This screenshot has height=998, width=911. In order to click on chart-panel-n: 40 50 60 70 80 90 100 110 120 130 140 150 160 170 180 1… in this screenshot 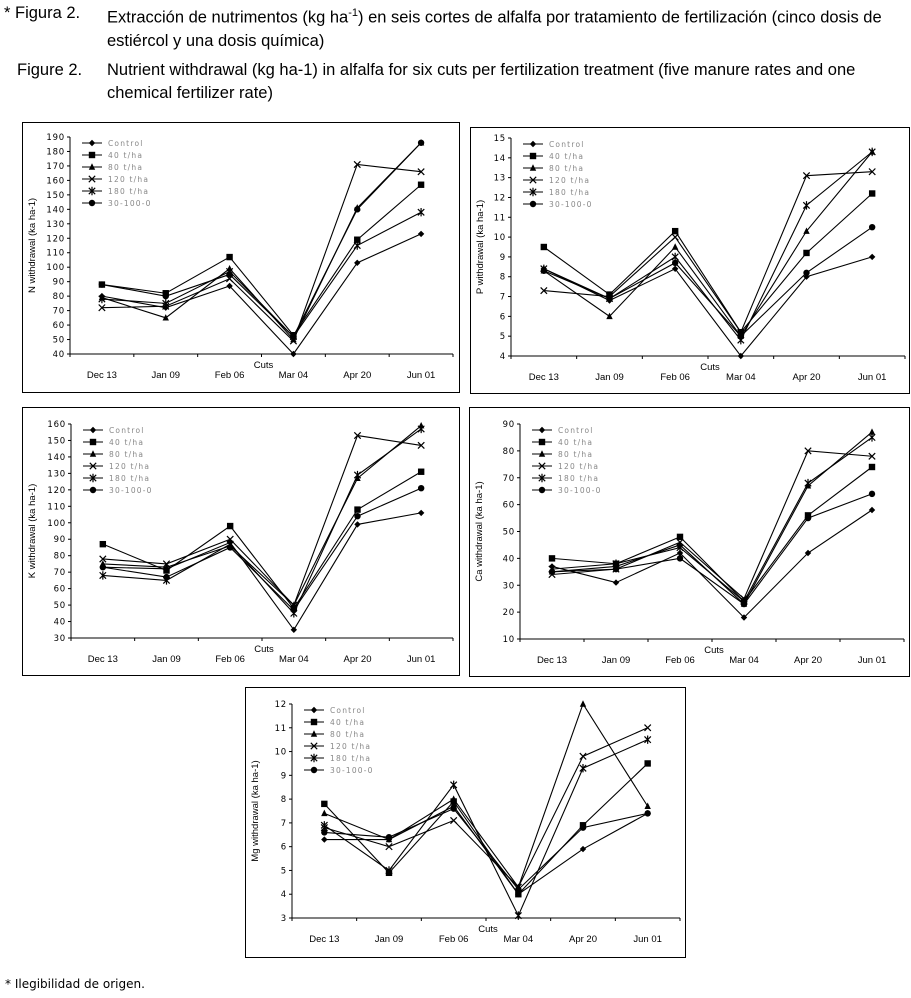, I will do `click(241, 257)`.